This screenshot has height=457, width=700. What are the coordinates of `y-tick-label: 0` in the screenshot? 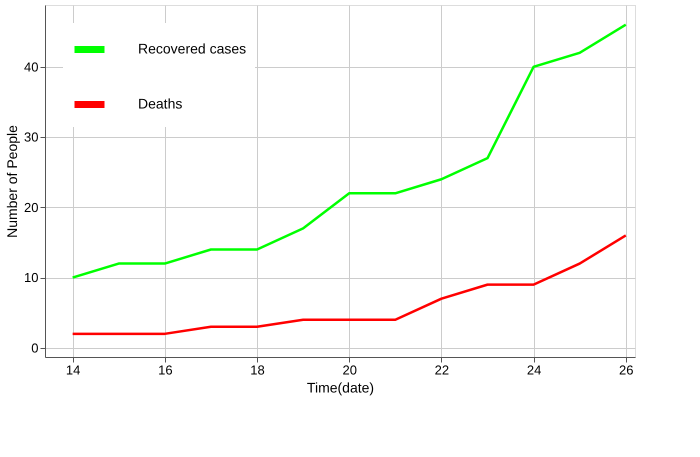 It's located at (34, 348).